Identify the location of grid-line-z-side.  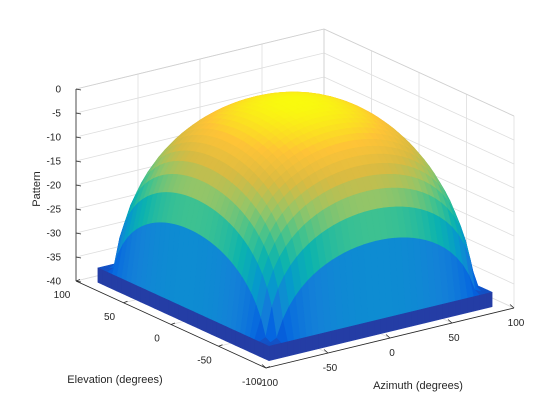
(419, 96).